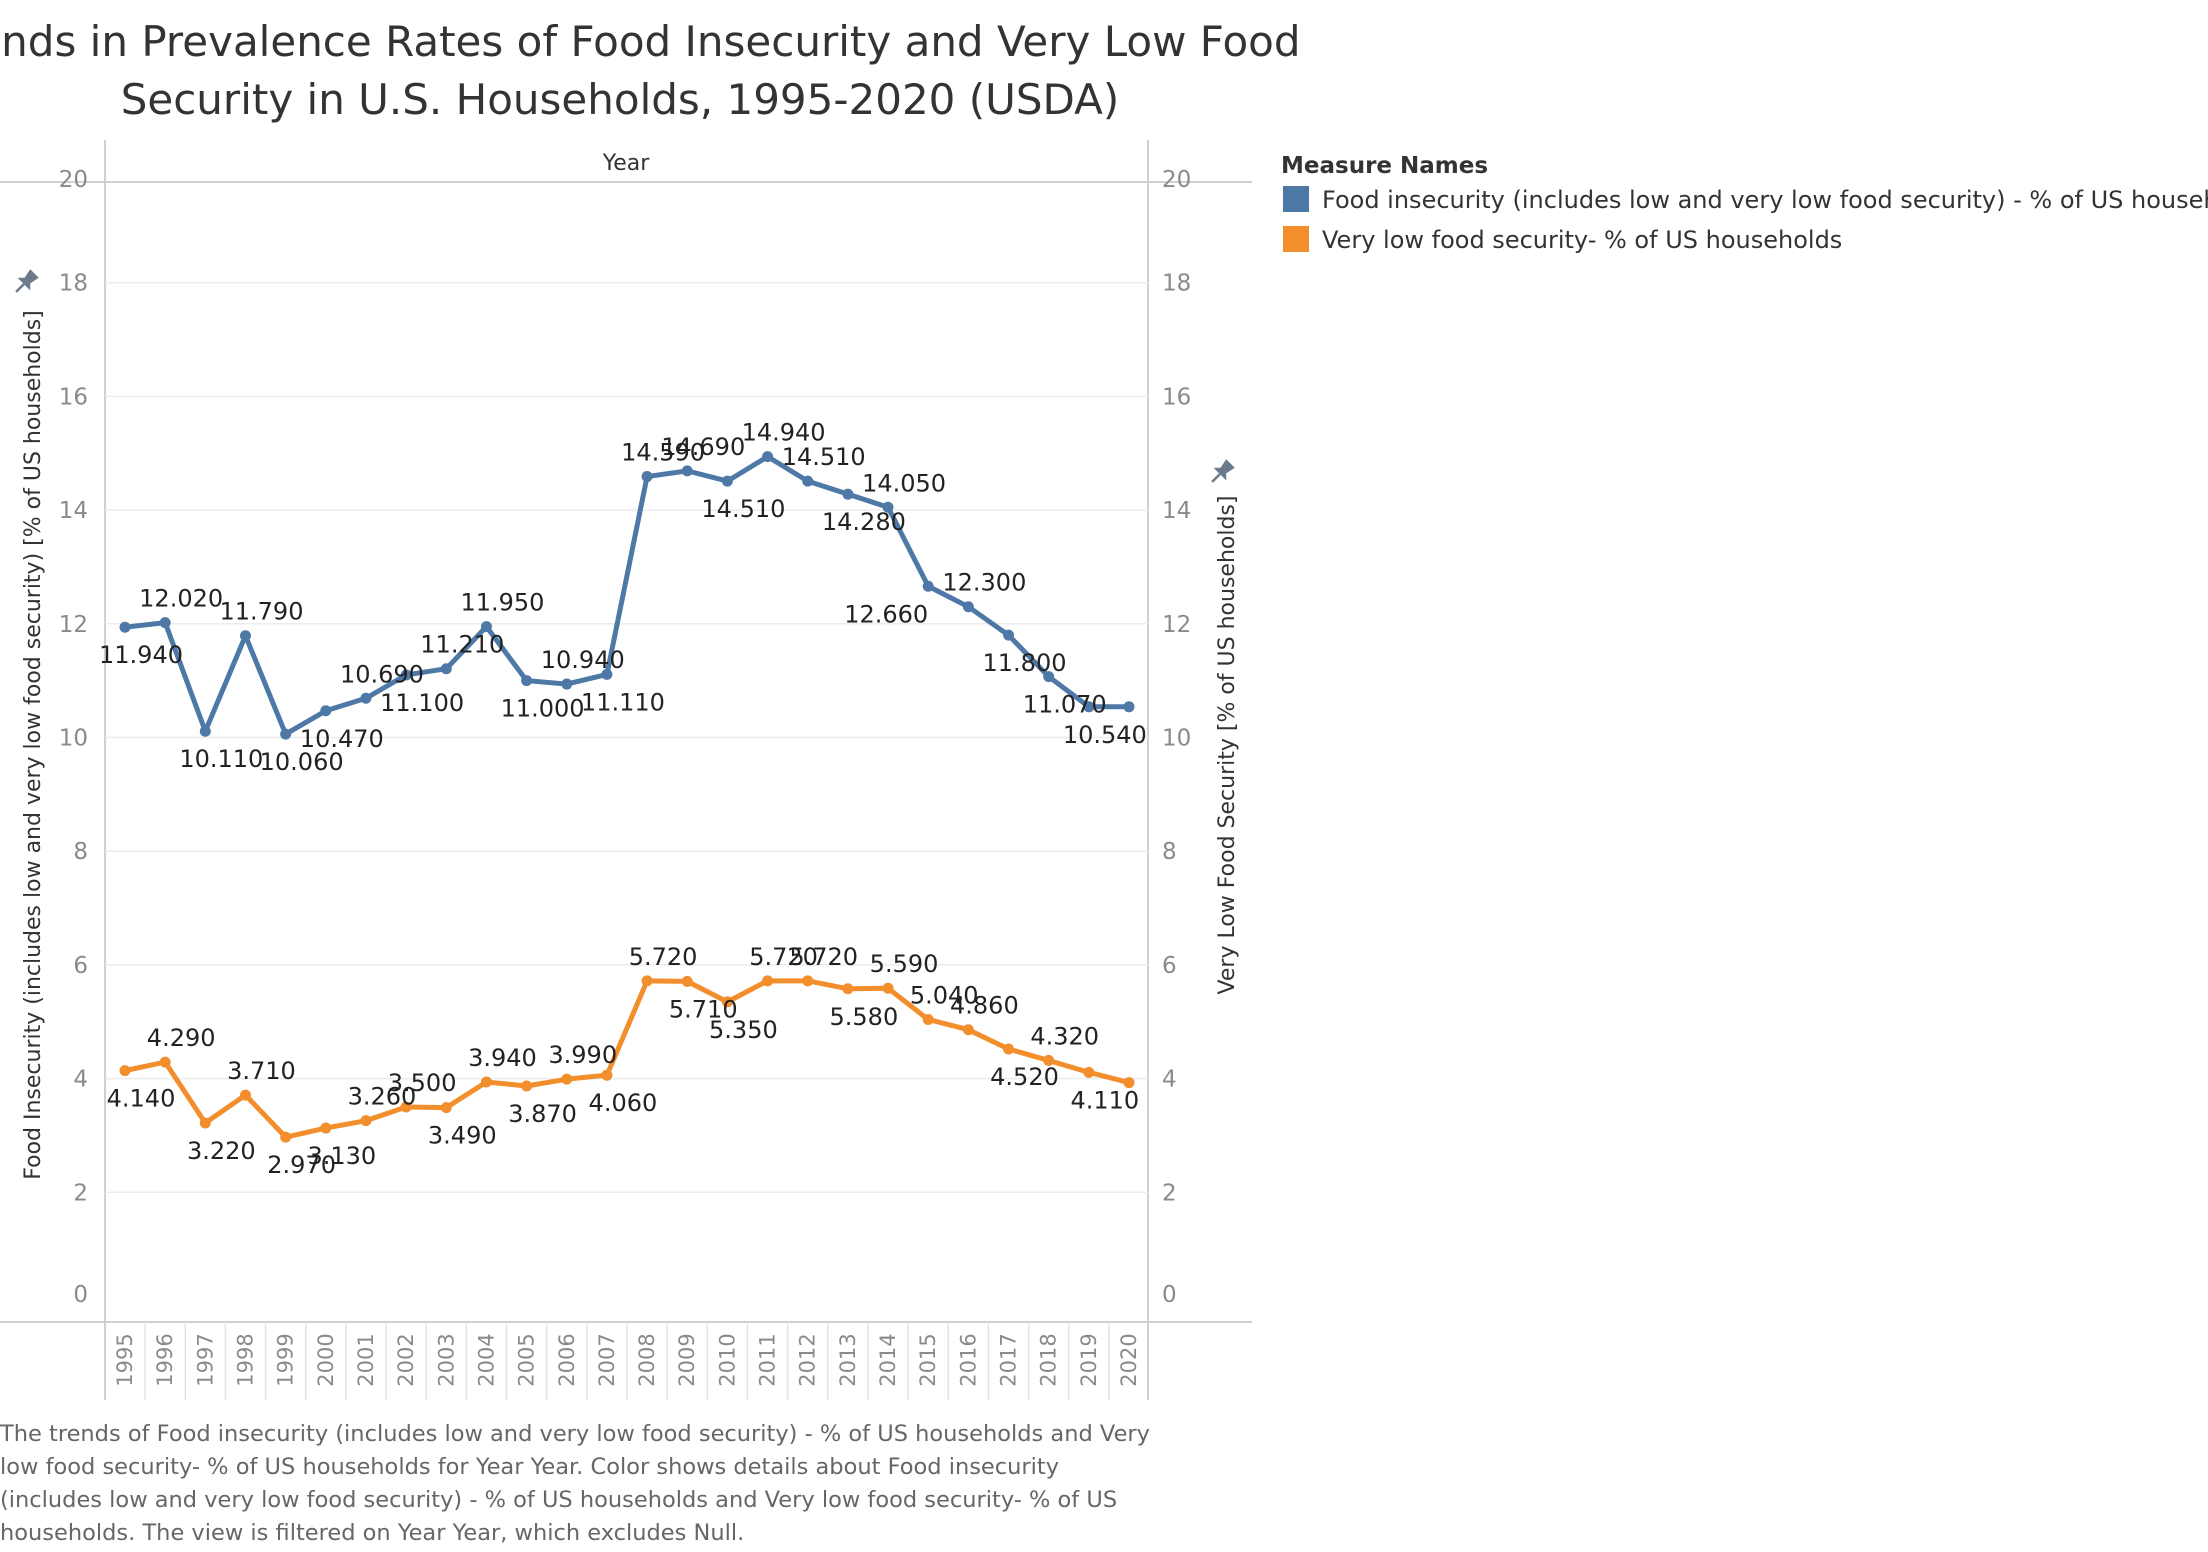 The height and width of the screenshot is (1552, 2208). I want to click on data-label-1-2012: 5.720, so click(823, 957).